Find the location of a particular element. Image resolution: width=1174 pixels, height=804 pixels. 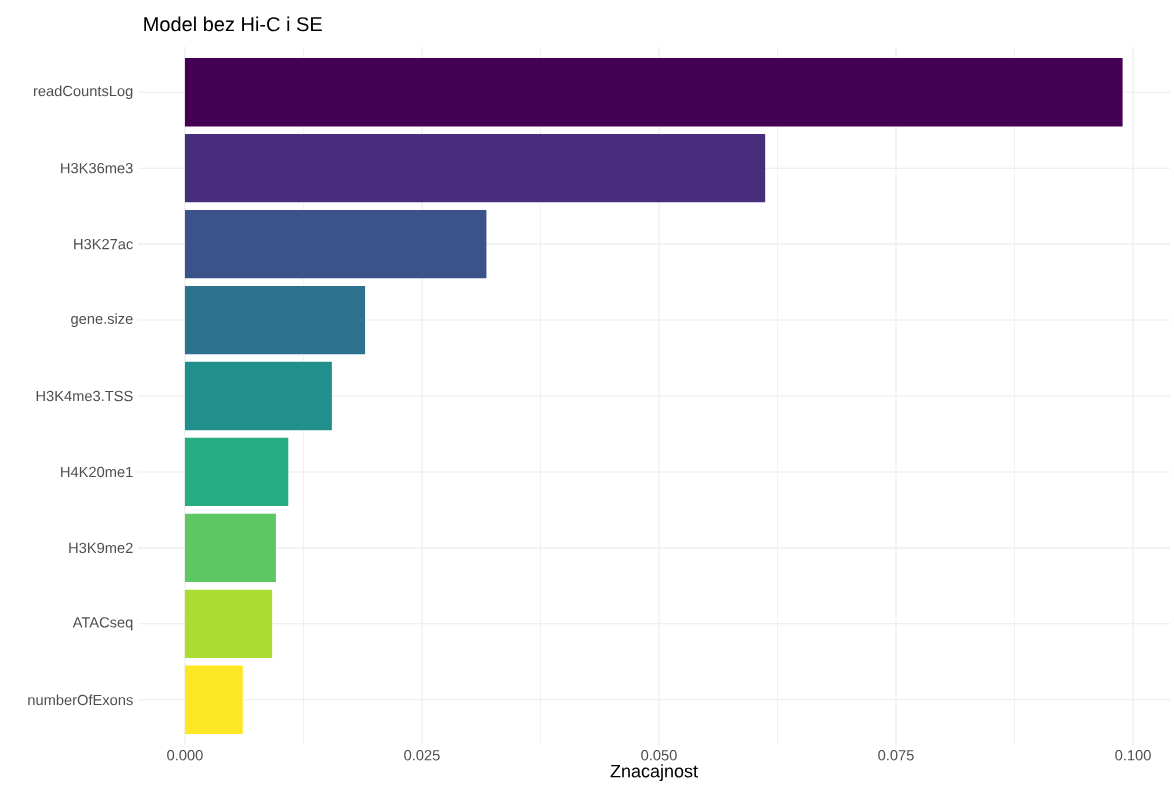

x-tick-label: 0.100 is located at coordinates (1133, 755).